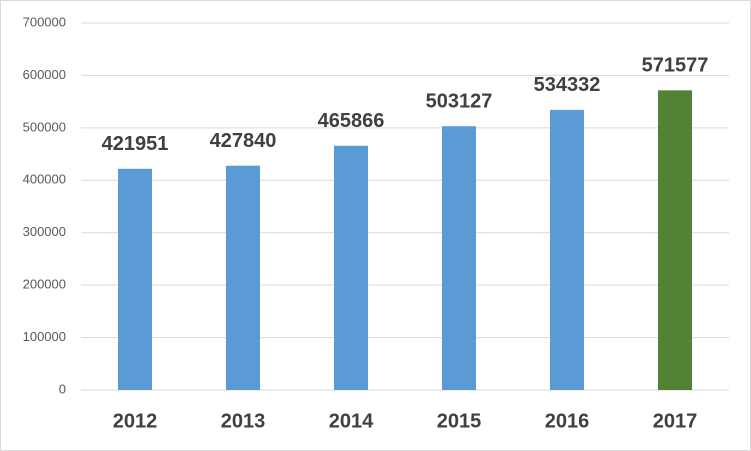  Describe the element at coordinates (567, 421) in the screenshot. I see `x-tick-label: 2016` at that location.